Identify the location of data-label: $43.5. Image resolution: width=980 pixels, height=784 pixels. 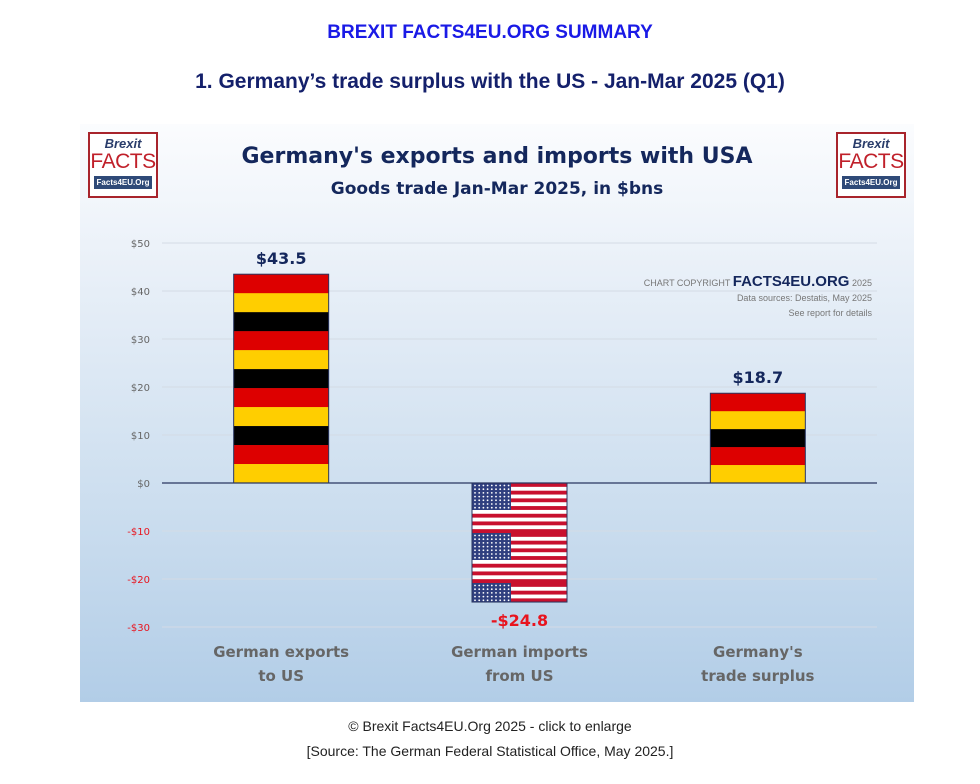
(281, 258).